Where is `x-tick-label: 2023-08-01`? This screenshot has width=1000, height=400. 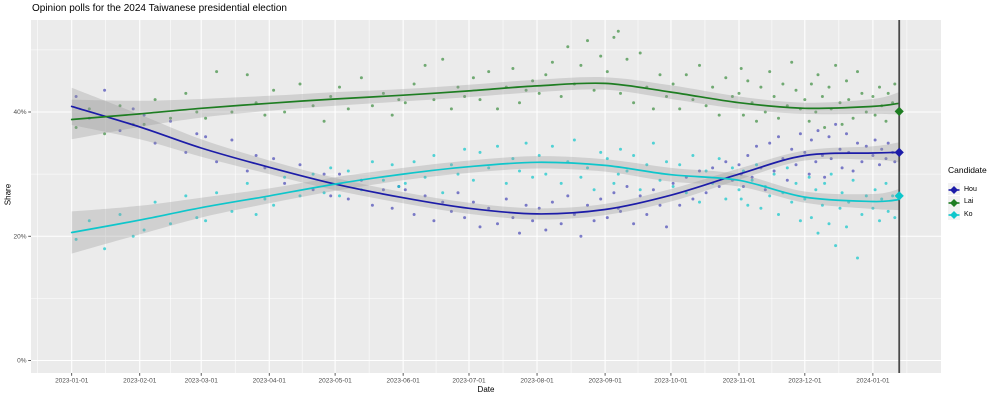
x-tick-label: 2023-08-01 is located at coordinates (537, 381).